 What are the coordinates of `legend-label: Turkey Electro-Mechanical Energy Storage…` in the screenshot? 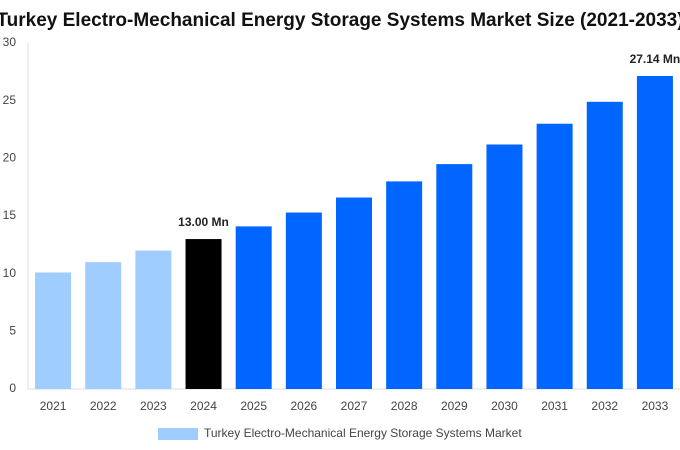 It's located at (363, 433).